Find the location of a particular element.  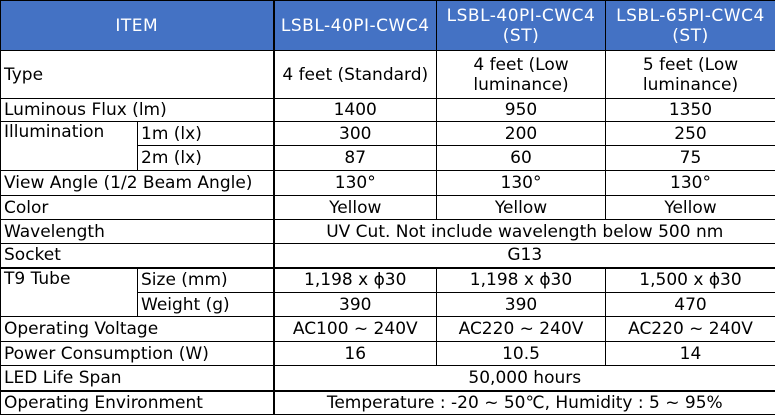

cell: 200 is located at coordinates (521, 133).